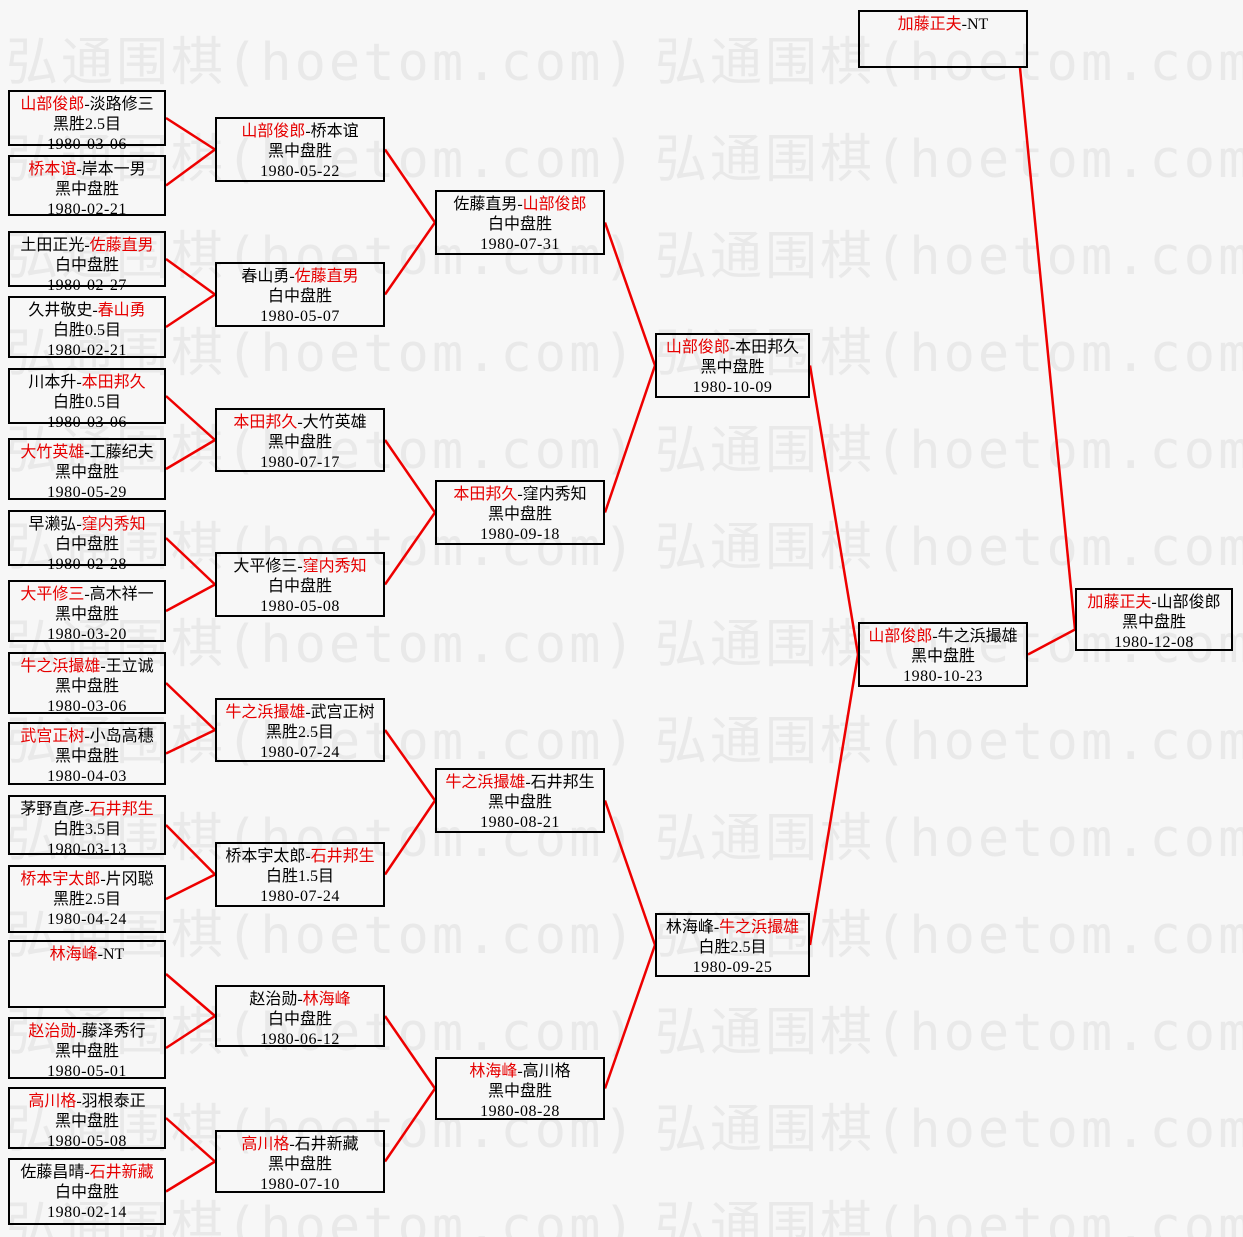 This screenshot has height=1237, width=1243. Describe the element at coordinates (87, 810) in the screenshot. I see `match-players-line: 茅野直彦-石井邦生` at that location.